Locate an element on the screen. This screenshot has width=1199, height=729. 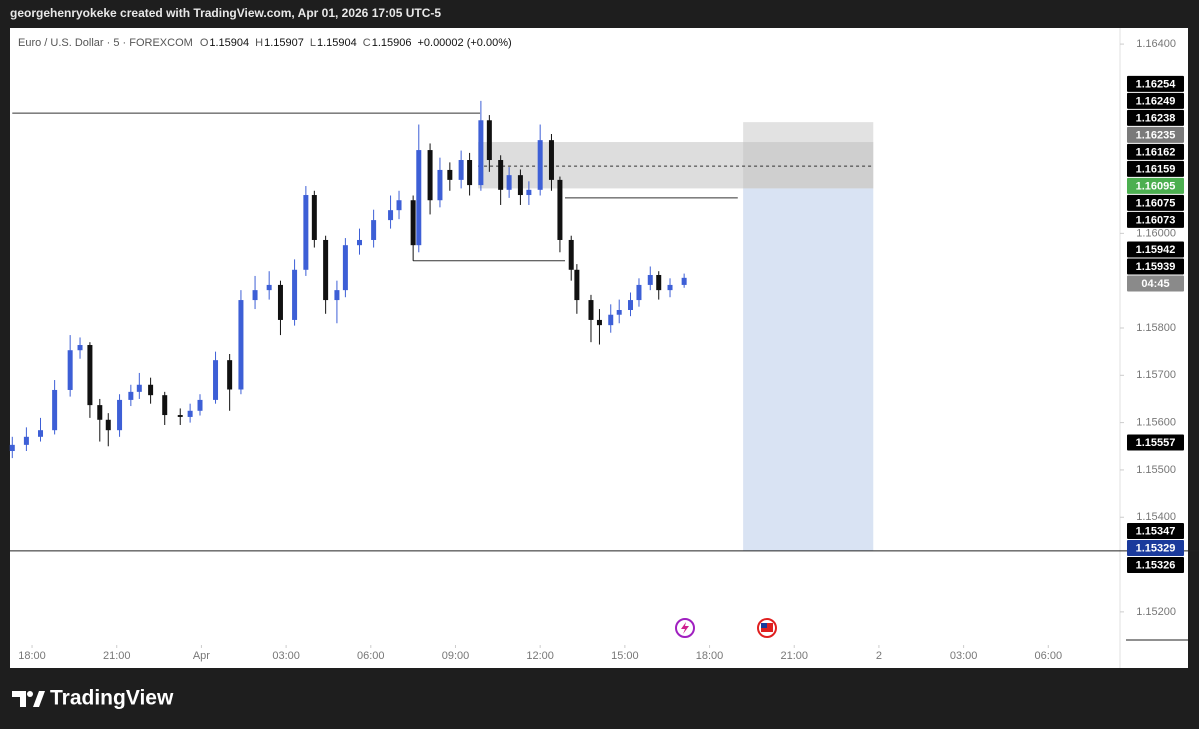
legend-text: +0.00002 (+0.00%) is located at coordinates (464, 43).